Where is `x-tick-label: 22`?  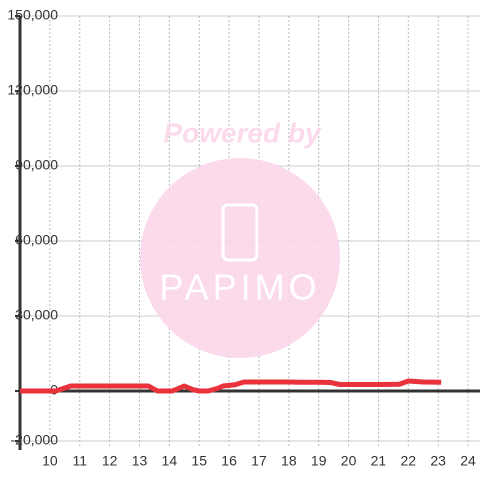 x-tick-label: 22 is located at coordinates (409, 461).